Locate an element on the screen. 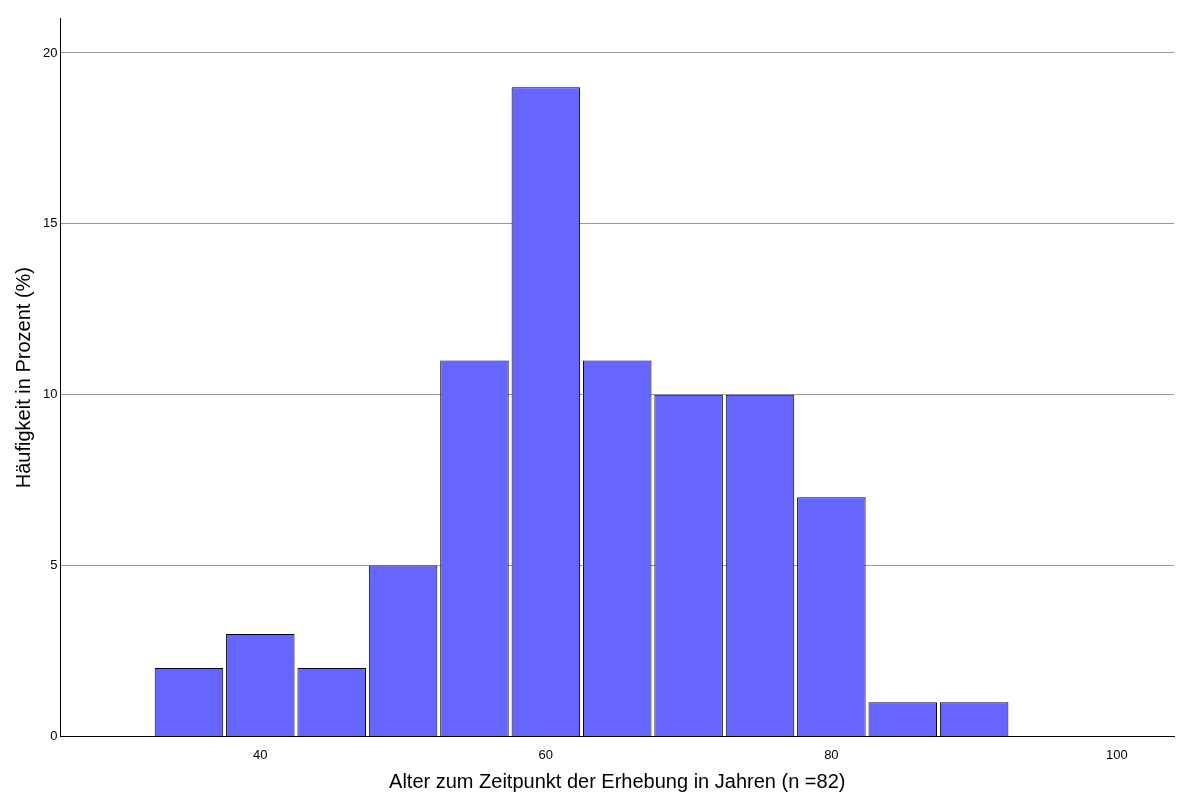  x-tick-label: 80 is located at coordinates (831, 754).